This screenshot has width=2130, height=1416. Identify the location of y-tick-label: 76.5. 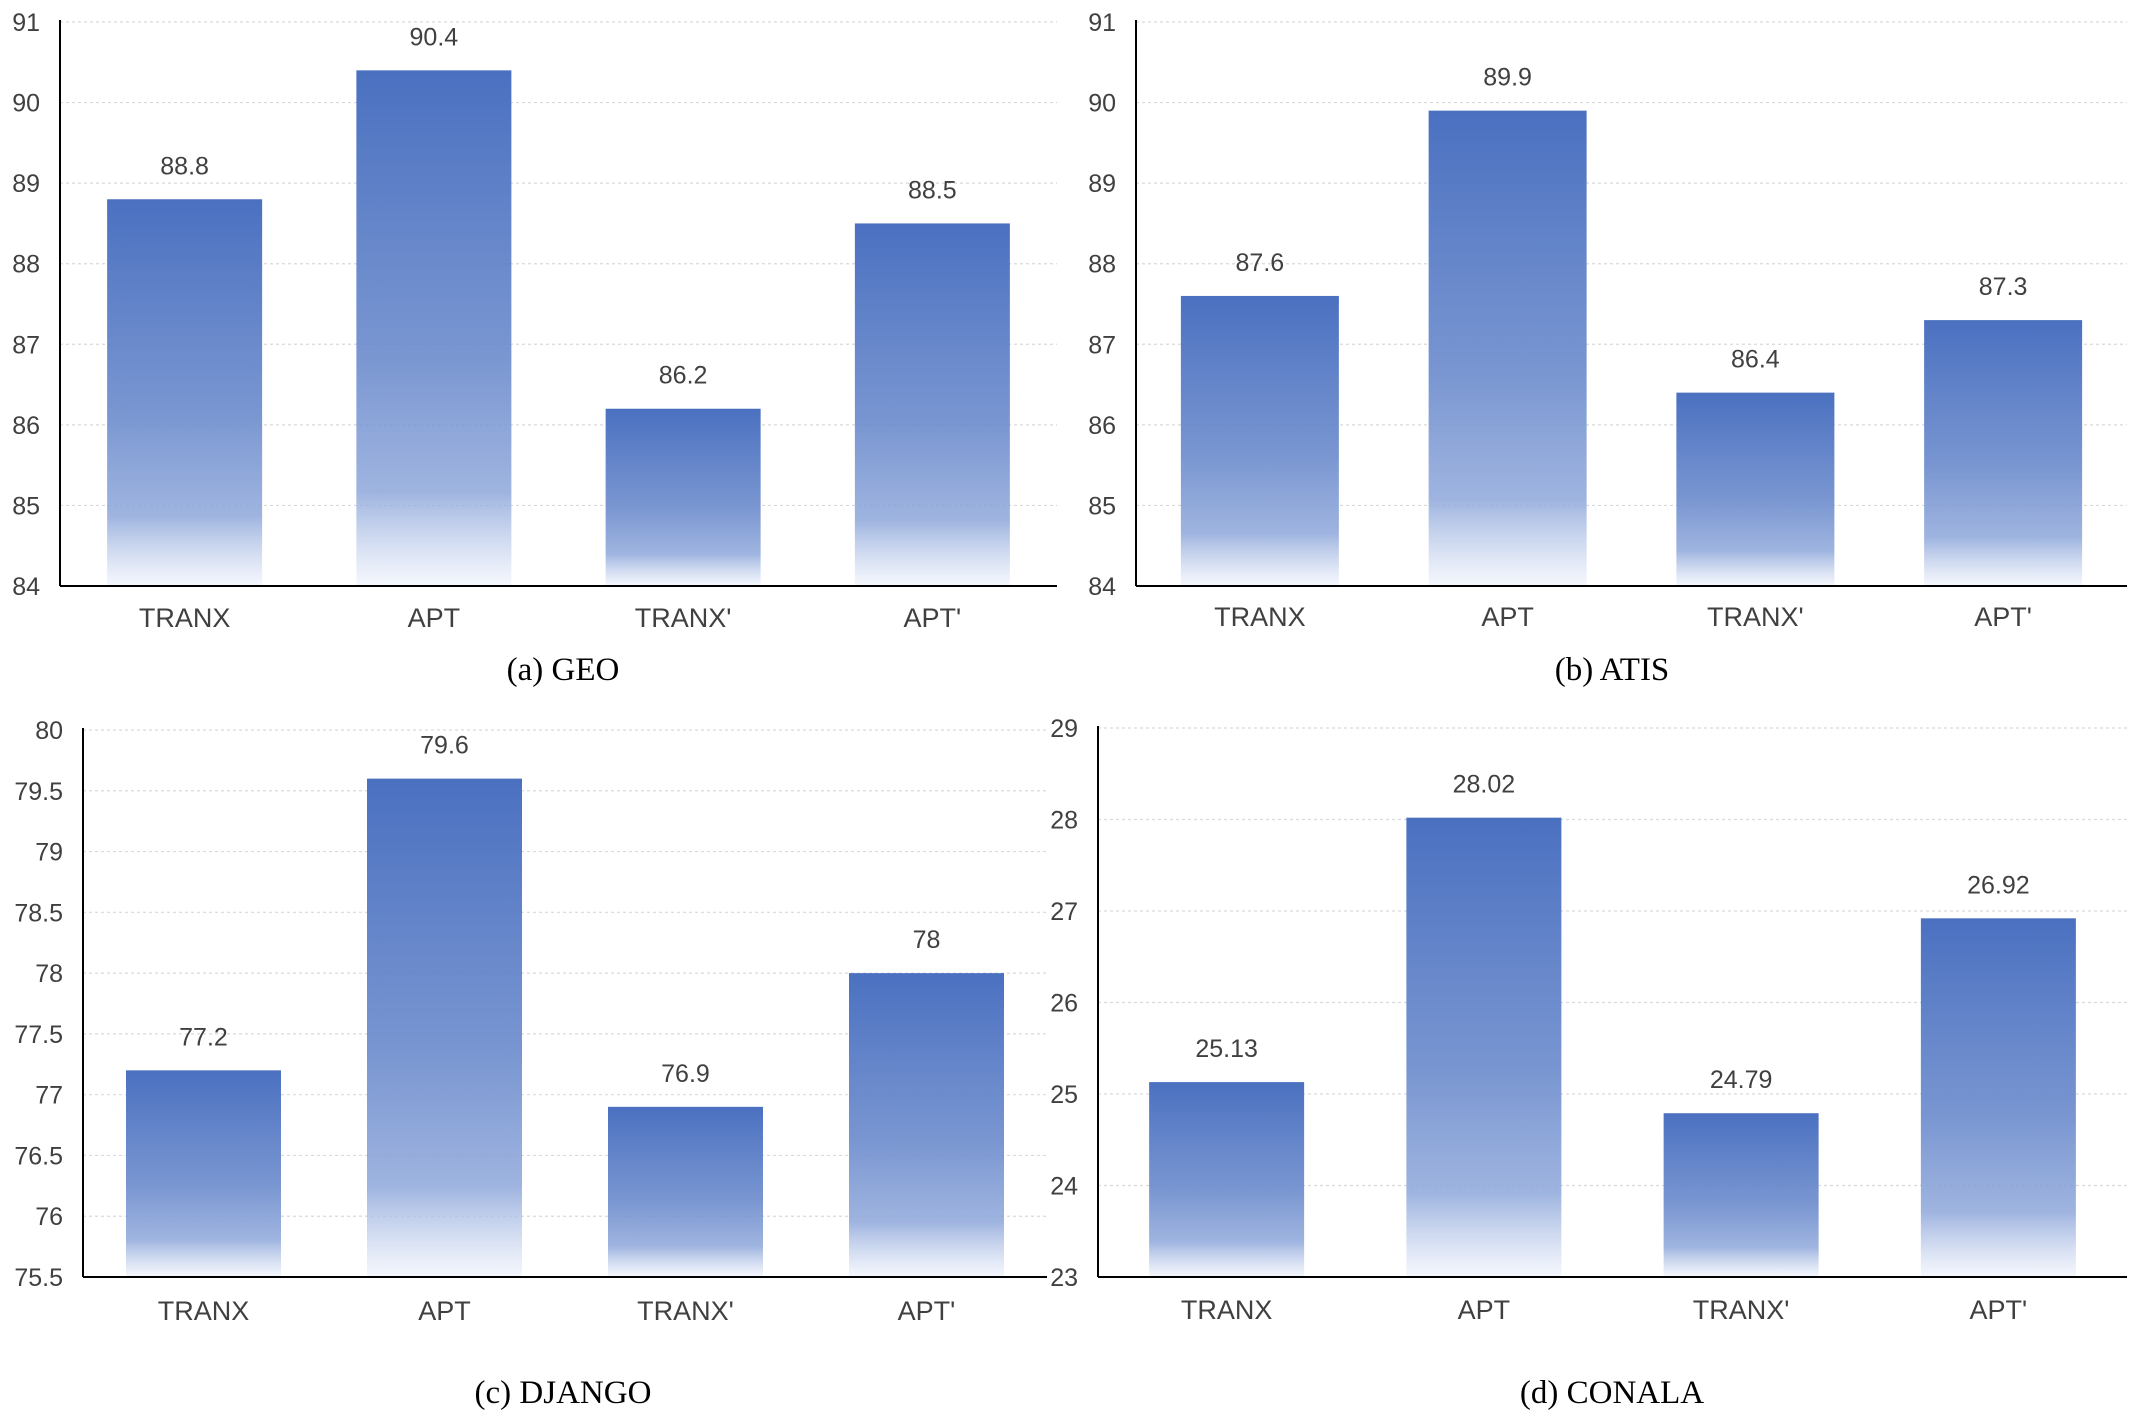
(38, 1156).